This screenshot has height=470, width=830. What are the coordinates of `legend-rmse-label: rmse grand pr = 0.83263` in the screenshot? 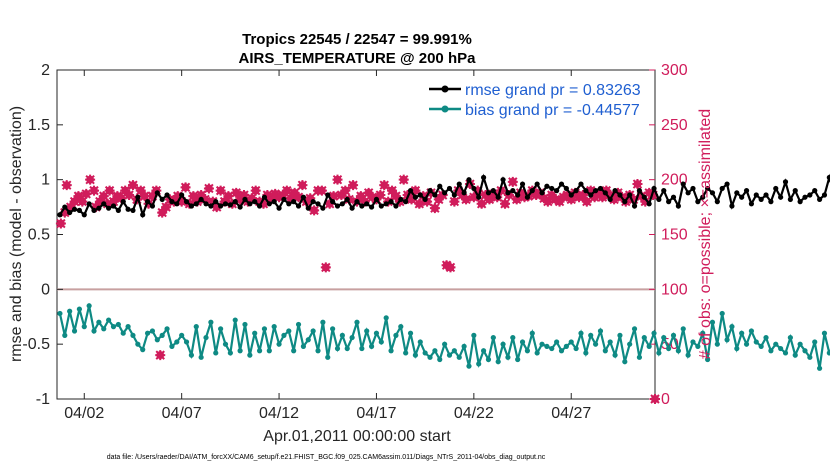 It's located at (553, 90).